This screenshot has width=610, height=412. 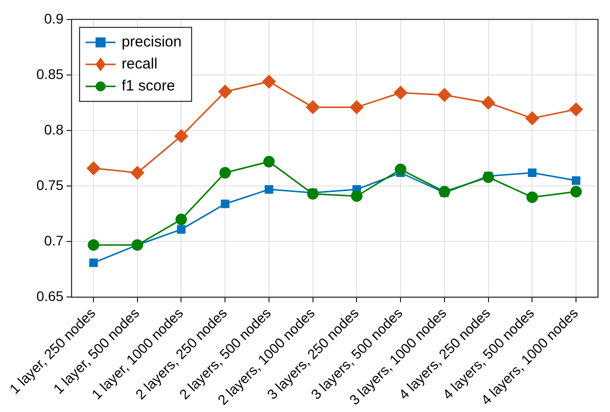 I want to click on y-tick-label: 0.8, so click(x=54, y=129).